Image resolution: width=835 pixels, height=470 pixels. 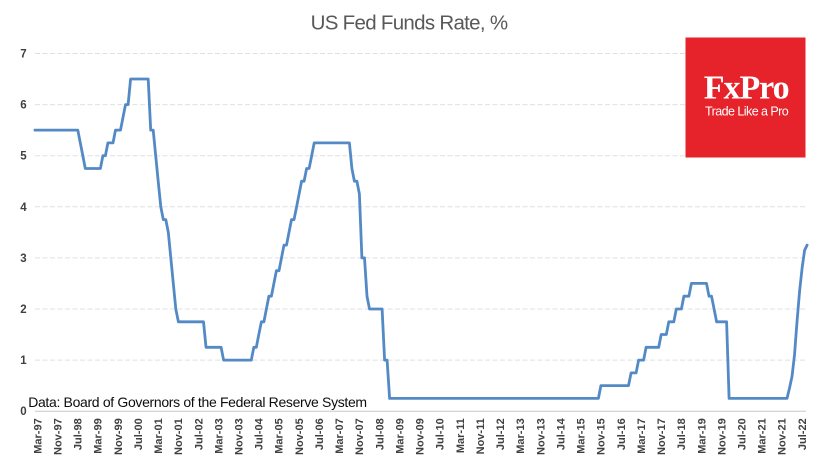 I want to click on svg-text: Jul-18, so click(x=682, y=434).